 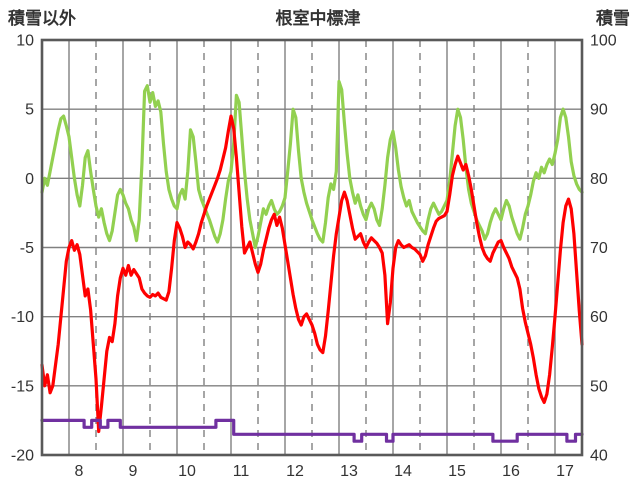 What do you see at coordinates (187, 471) in the screenshot?
I see `x-axis-tick: 10` at bounding box center [187, 471].